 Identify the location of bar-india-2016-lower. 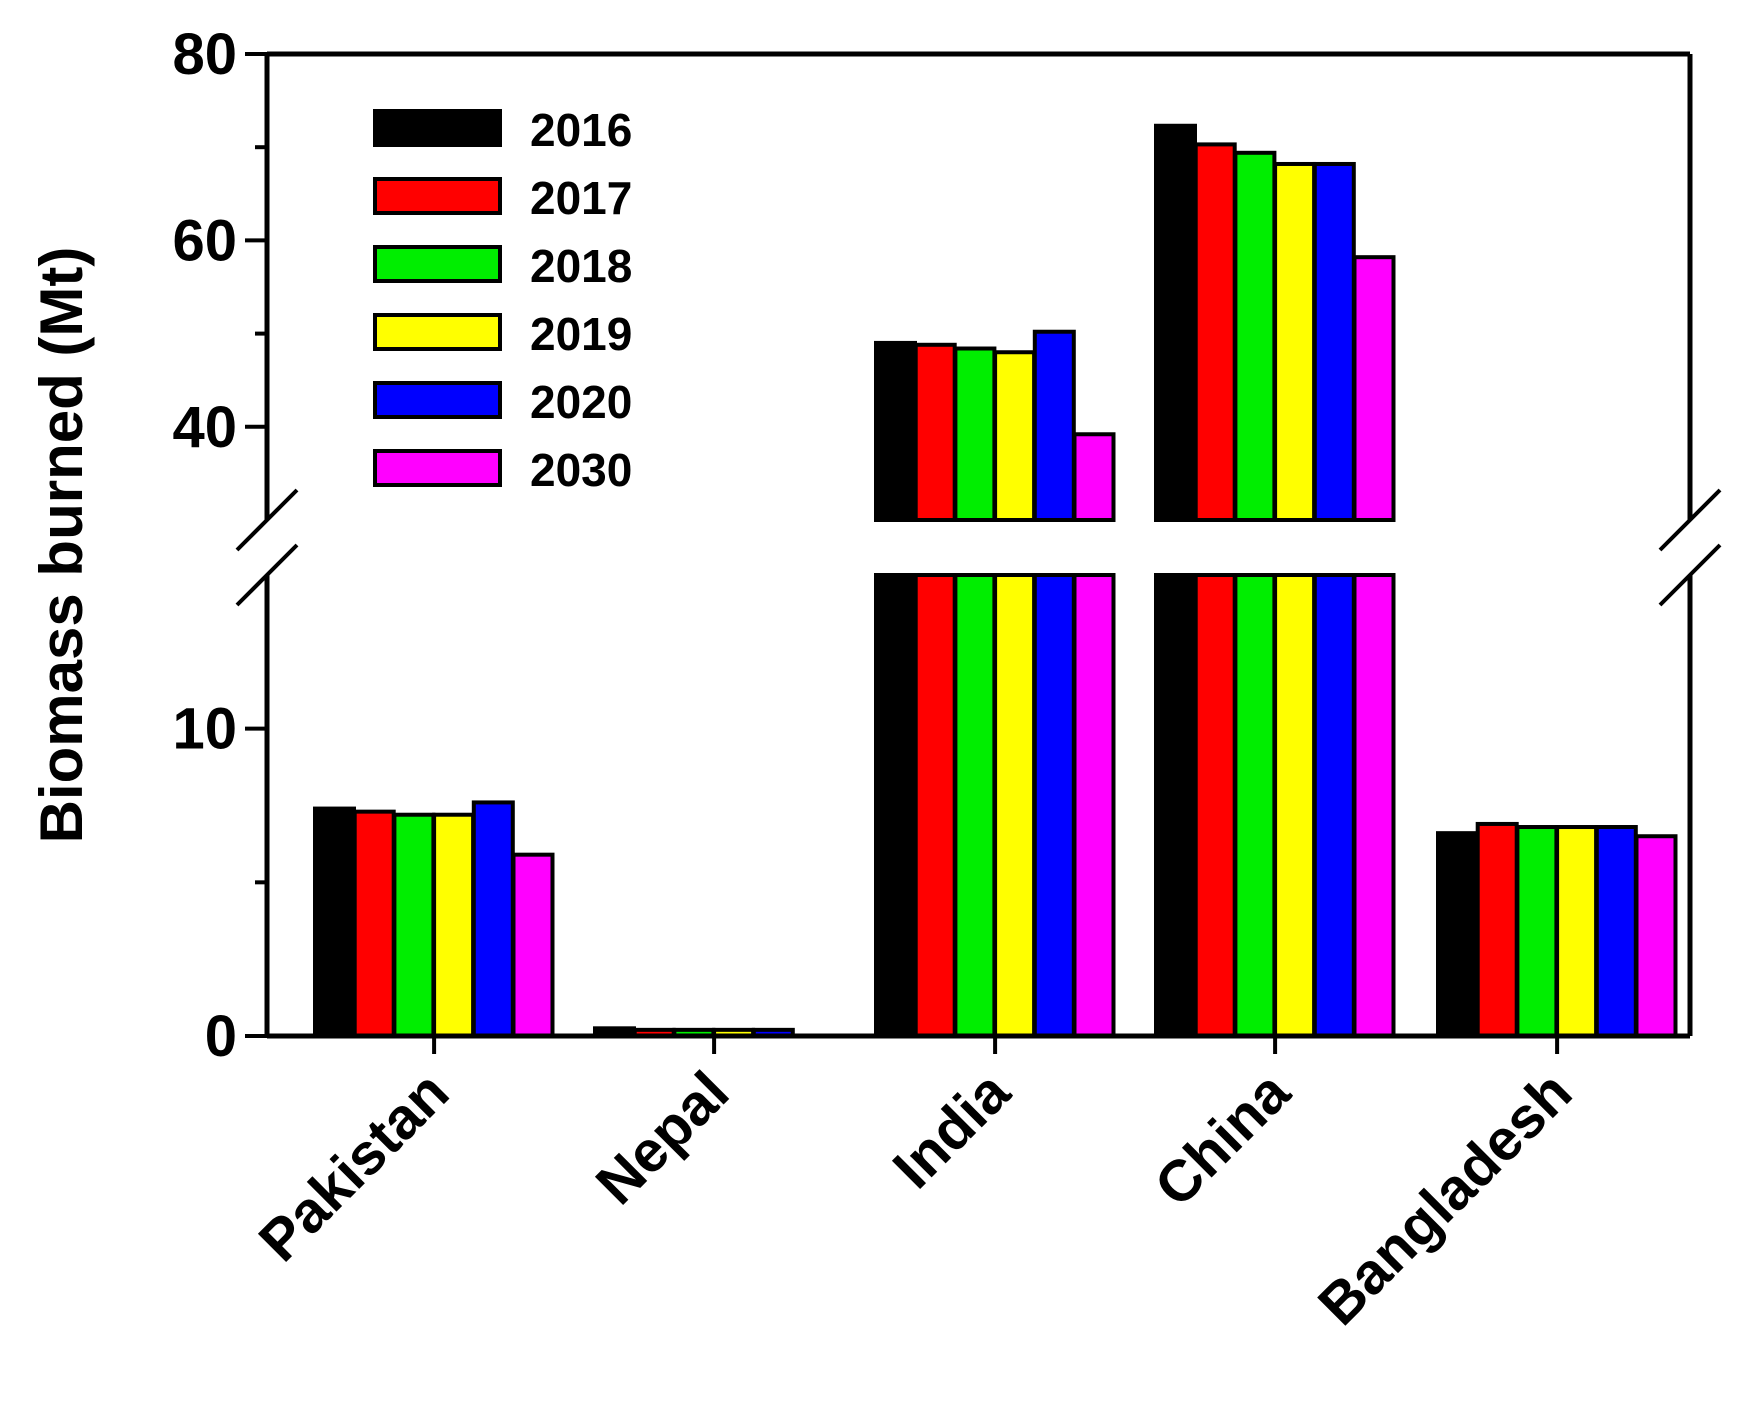
(895, 805).